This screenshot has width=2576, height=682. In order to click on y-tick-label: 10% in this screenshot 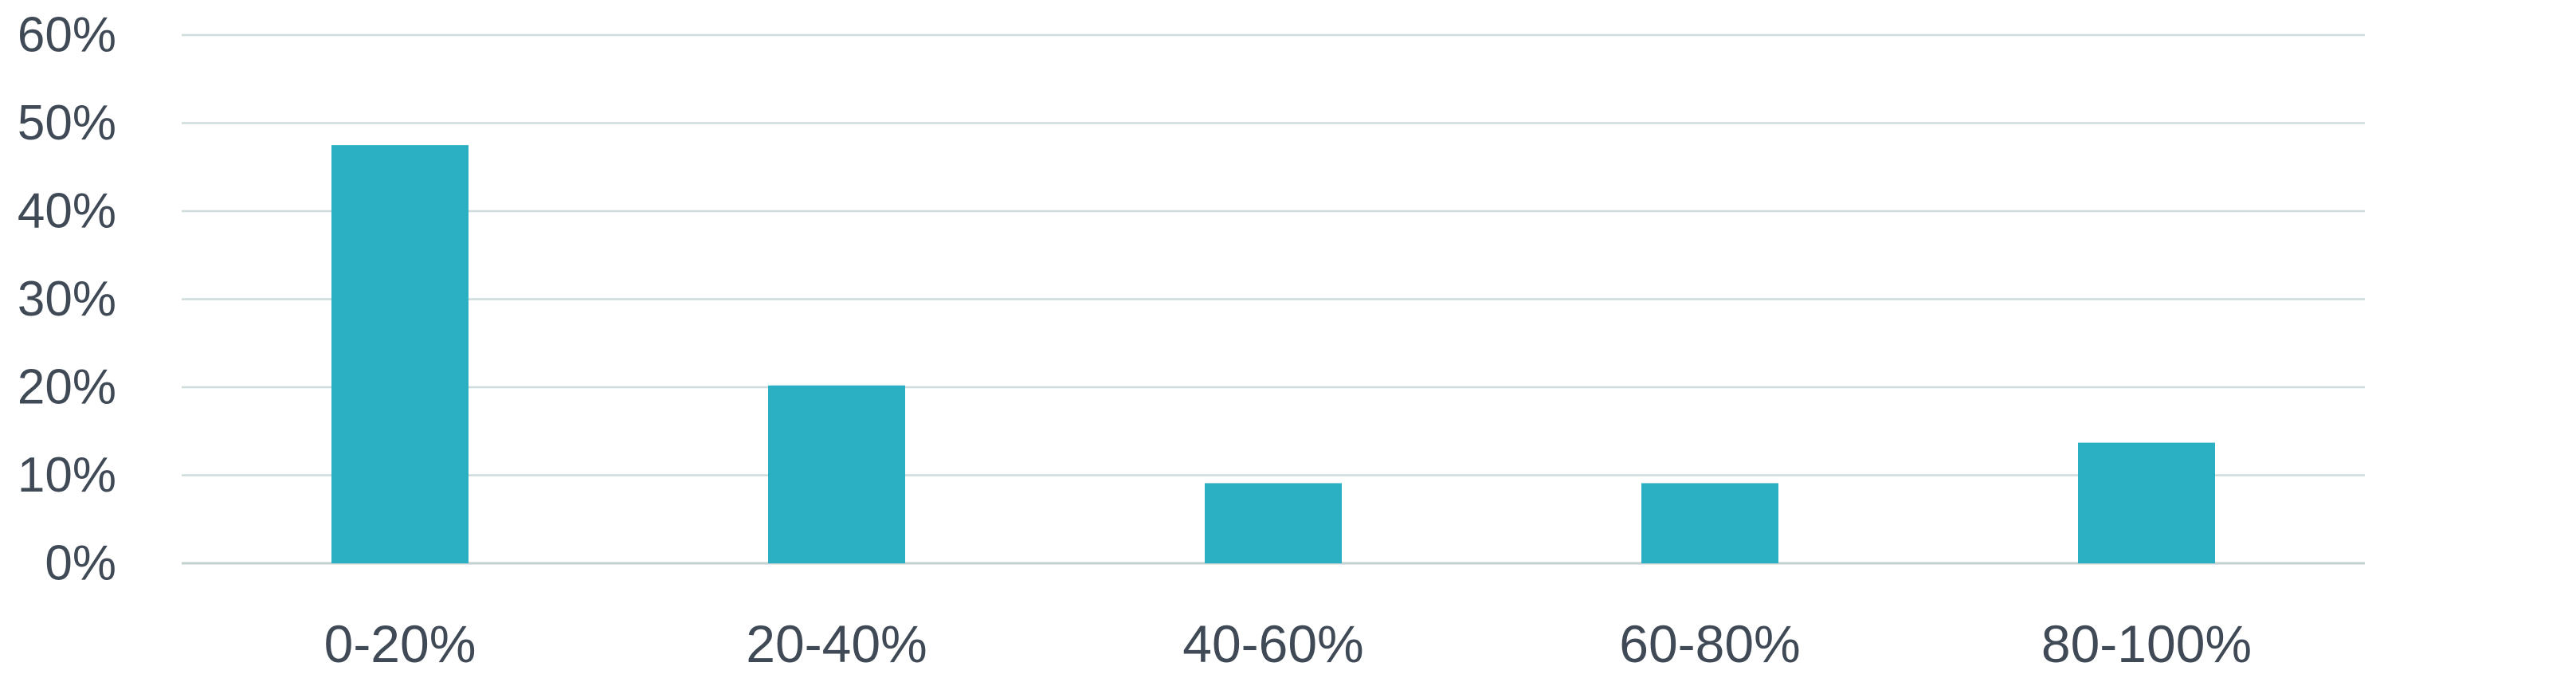, I will do `click(67, 476)`.